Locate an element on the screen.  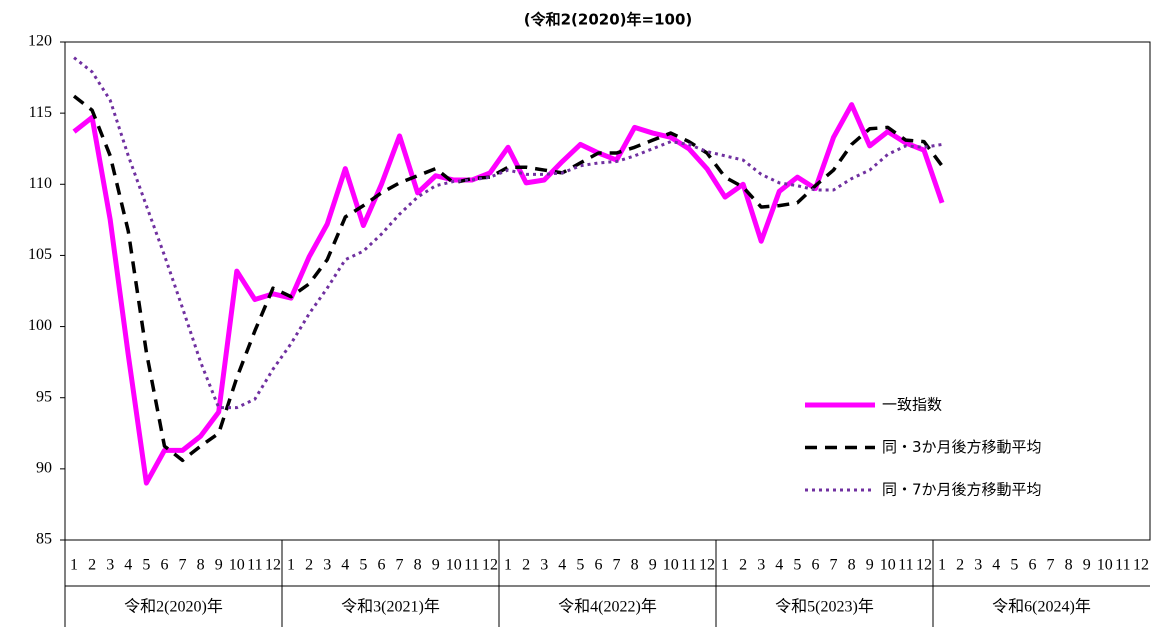
y-tick-label: 100 is located at coordinates (40, 325).